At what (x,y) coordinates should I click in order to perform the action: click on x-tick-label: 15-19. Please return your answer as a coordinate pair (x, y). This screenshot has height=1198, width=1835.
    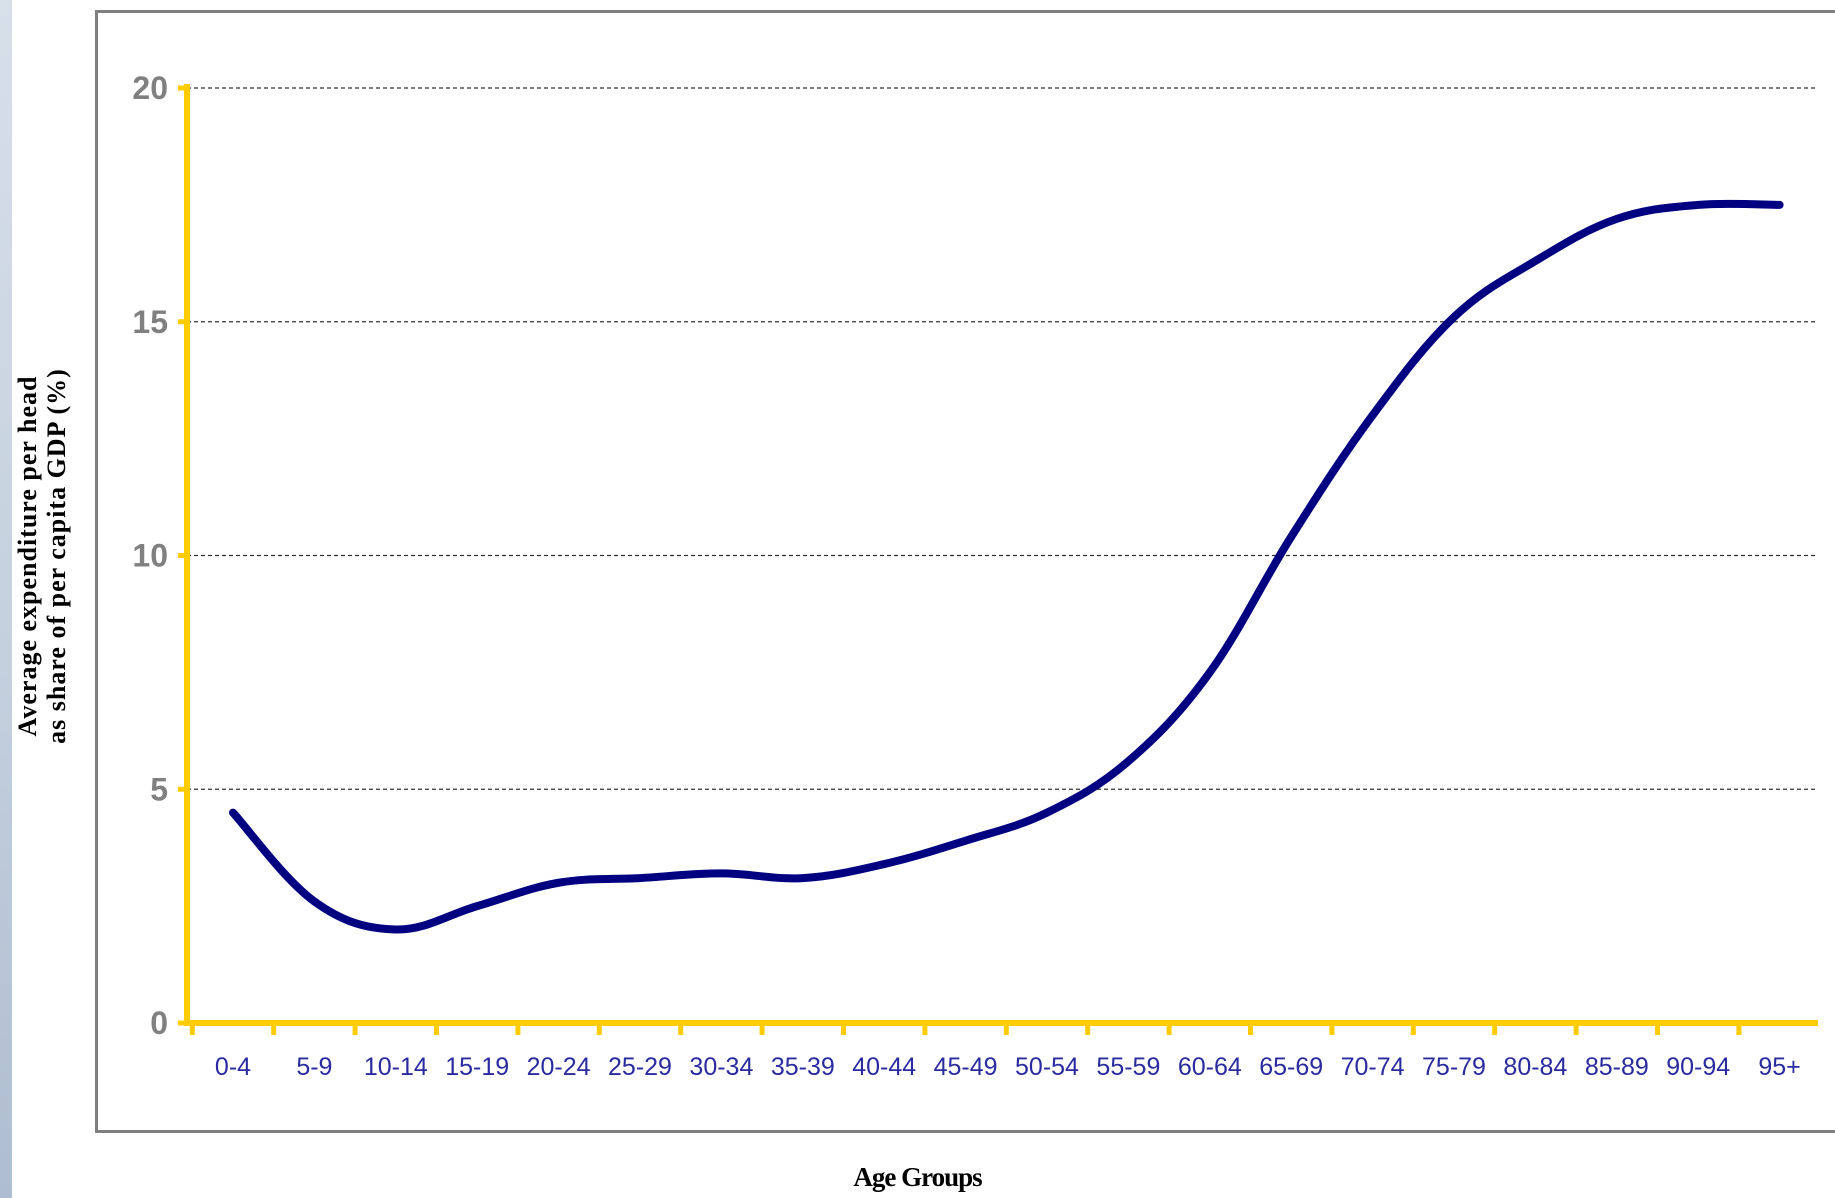
    Looking at the image, I should click on (477, 1067).